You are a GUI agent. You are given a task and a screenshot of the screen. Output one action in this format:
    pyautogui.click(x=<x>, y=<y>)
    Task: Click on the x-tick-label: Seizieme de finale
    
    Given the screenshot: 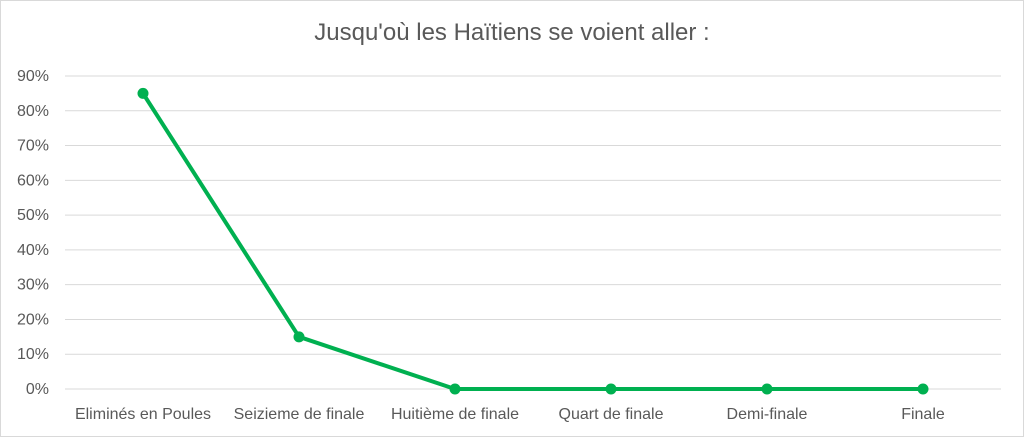 What is the action you would take?
    pyautogui.click(x=299, y=414)
    